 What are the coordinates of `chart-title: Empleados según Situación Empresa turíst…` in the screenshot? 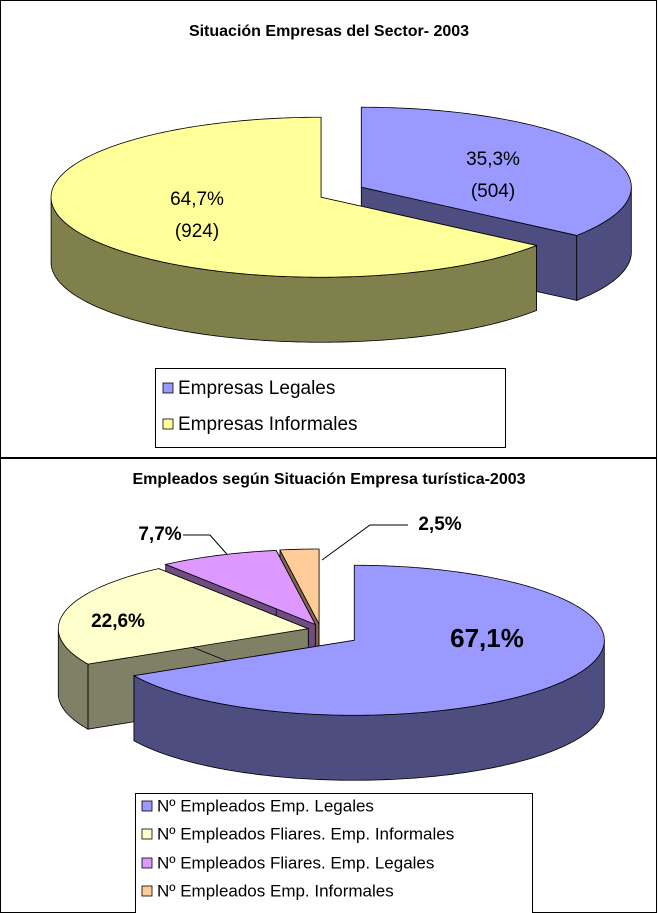 It's located at (328, 479).